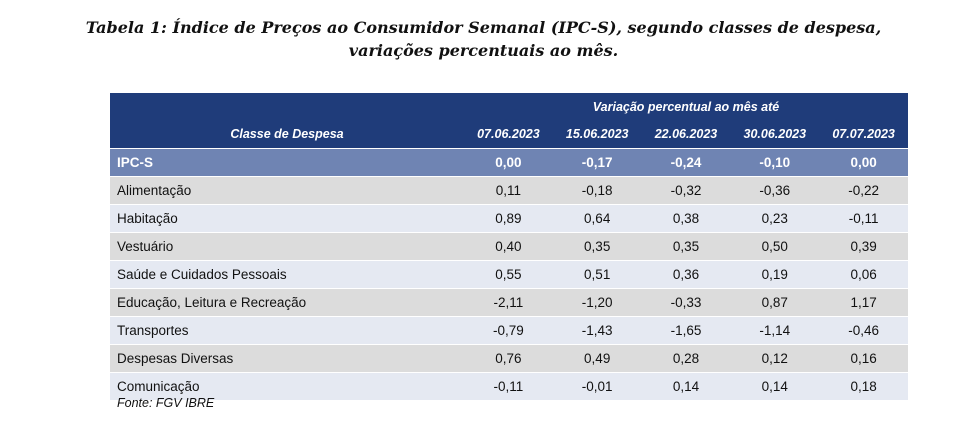  Describe the element at coordinates (597, 386) in the screenshot. I see `table-cell: -0,01` at that location.